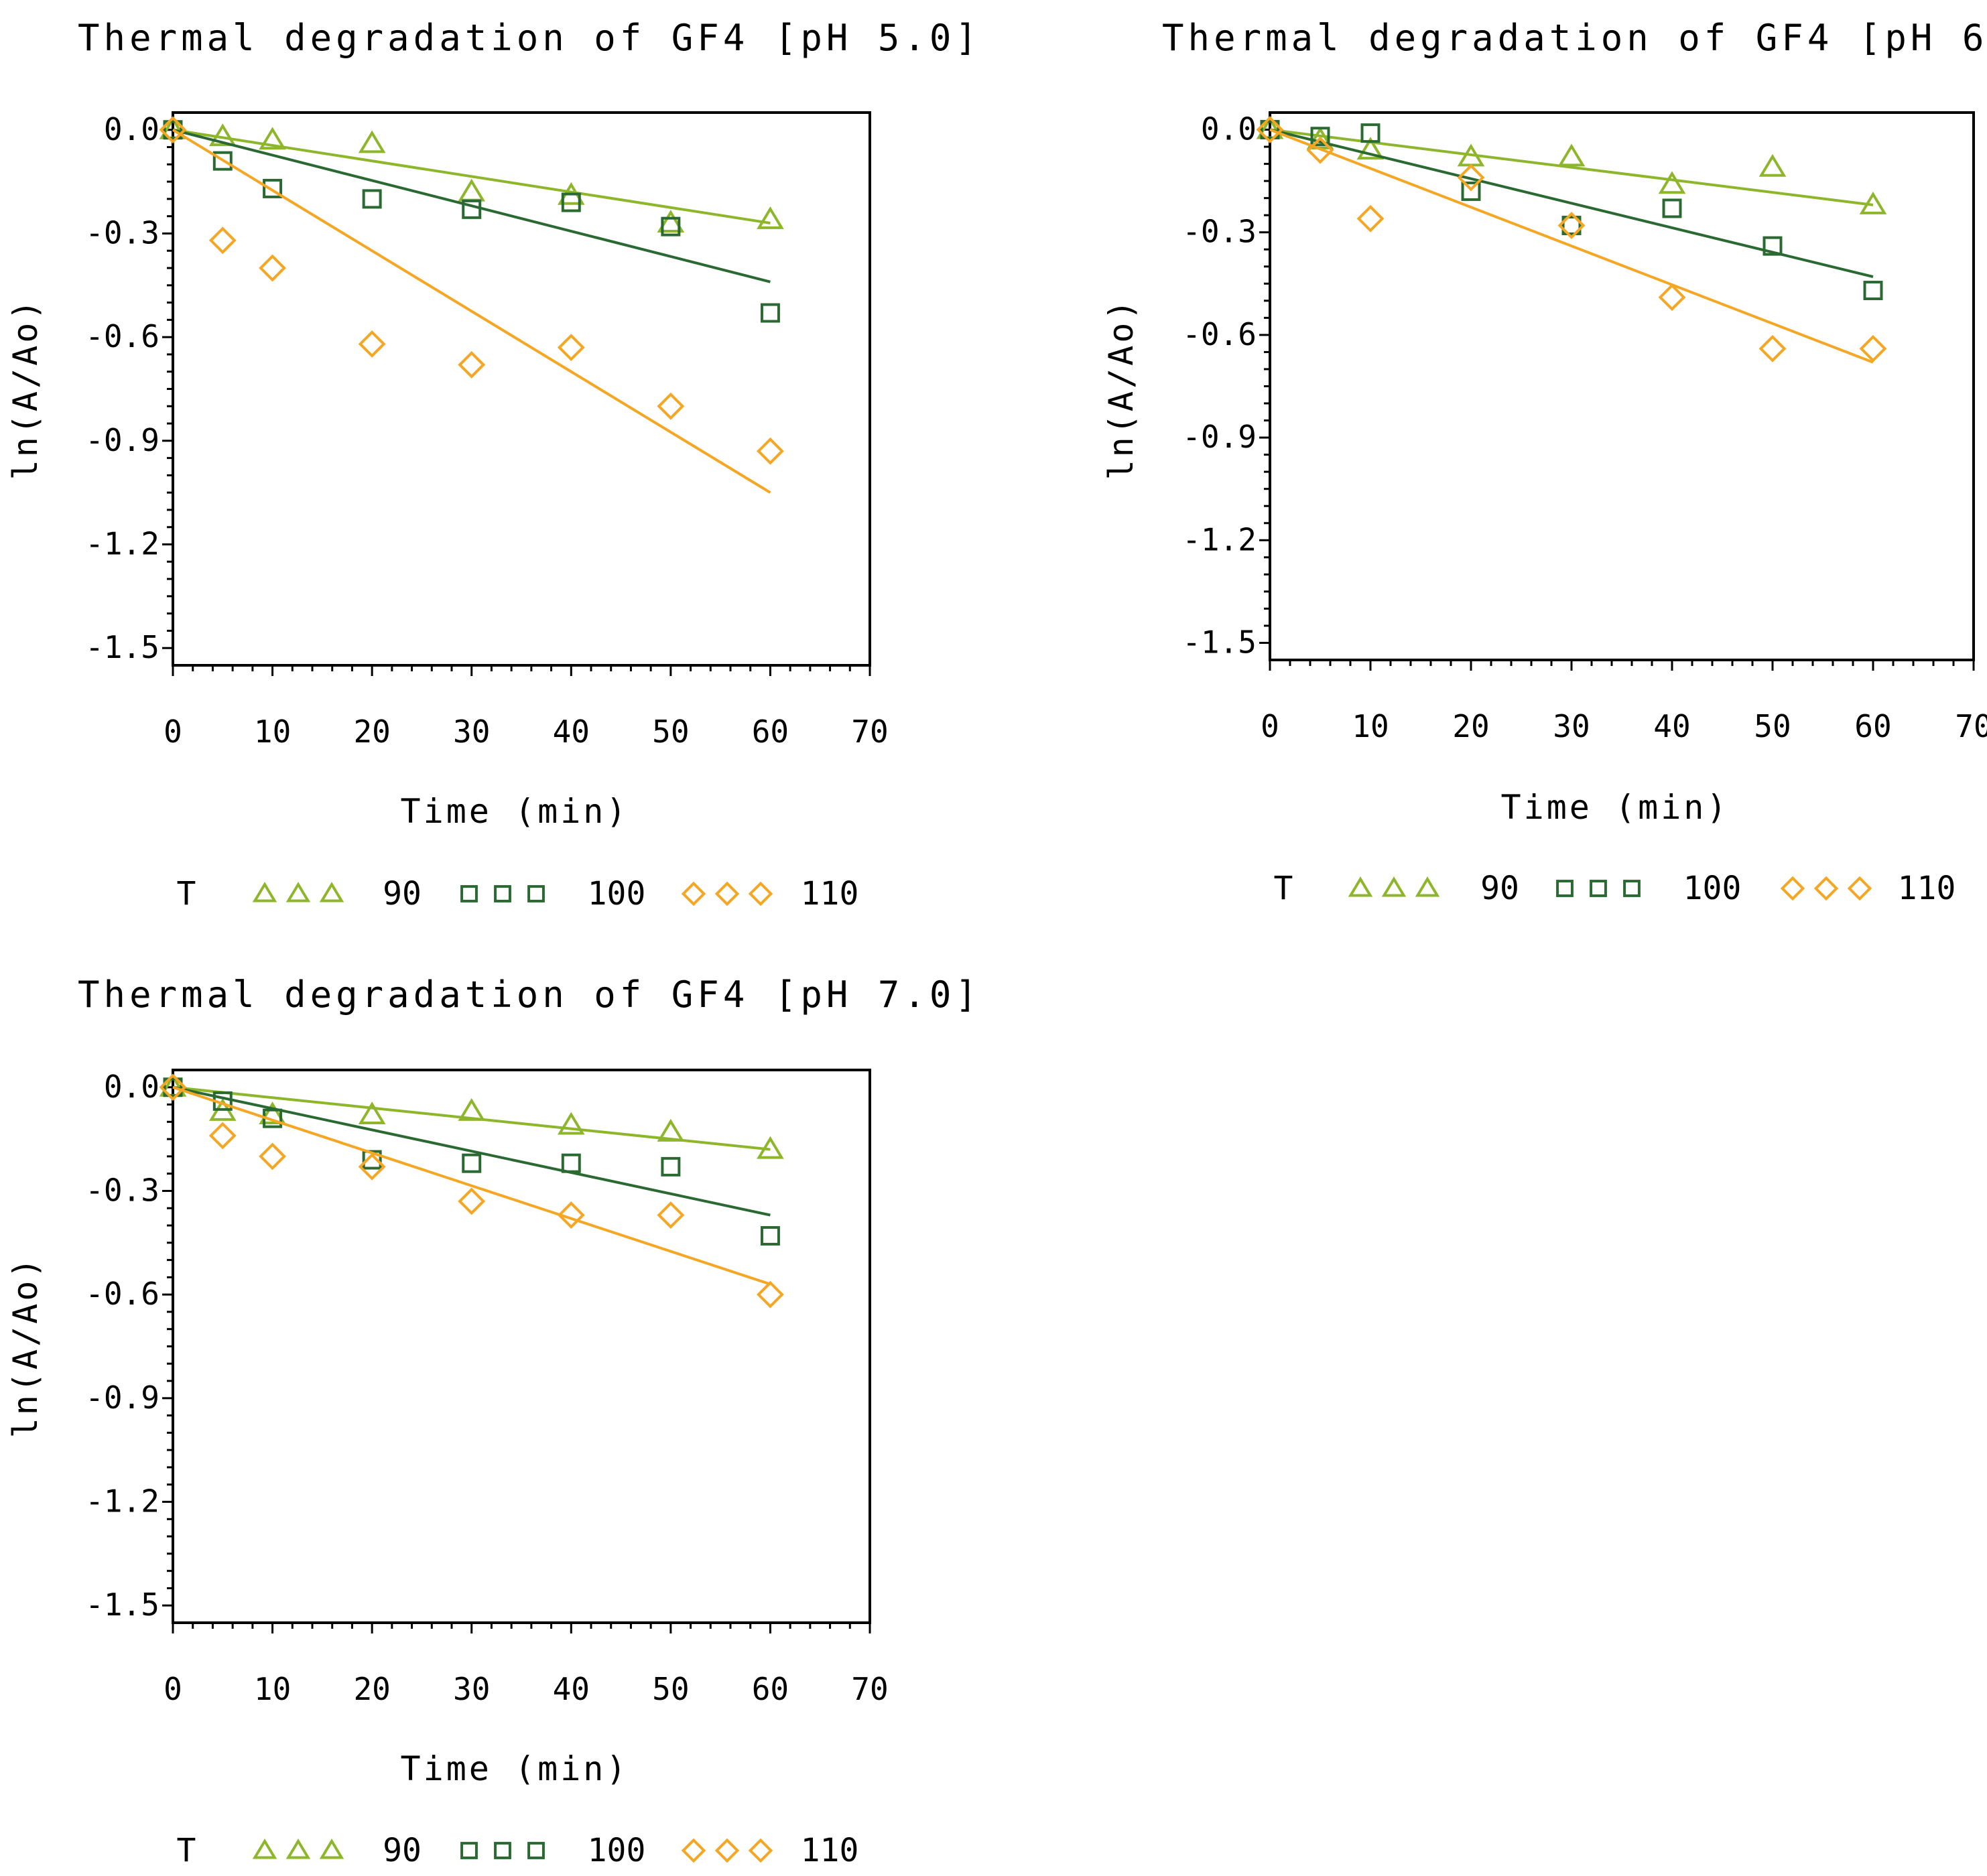  Describe the element at coordinates (514, 1769) in the screenshot. I see `x-axis-label: Time (min)` at that location.